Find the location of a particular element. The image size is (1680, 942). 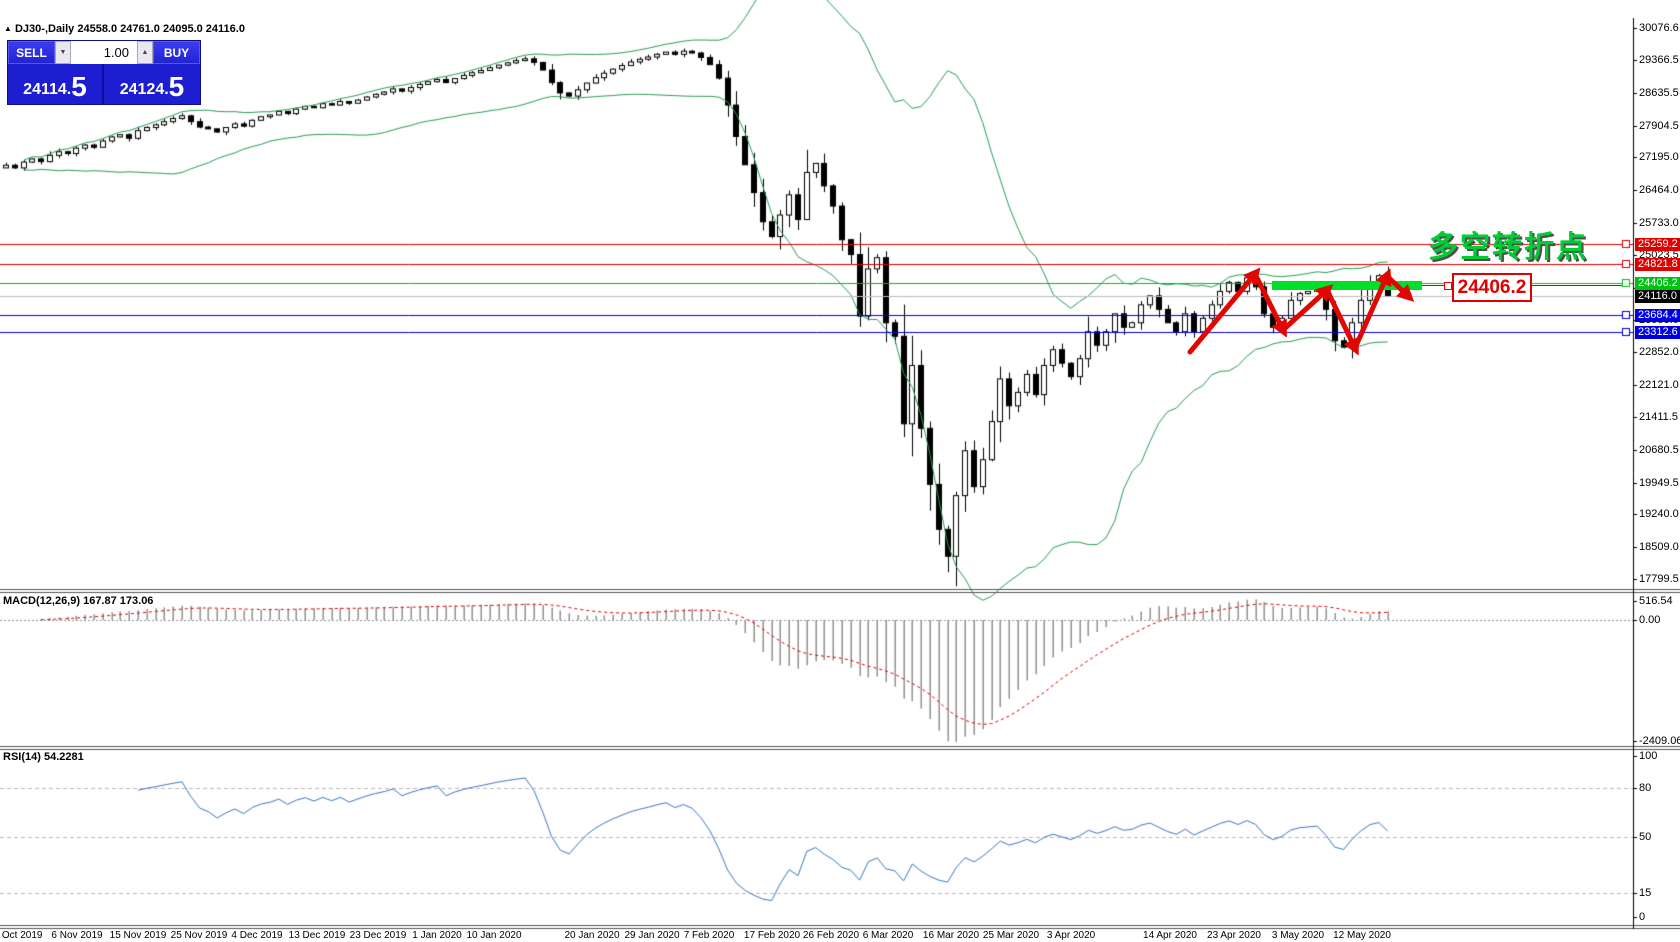

buy-price: 24124. 5 is located at coordinates (152, 86).